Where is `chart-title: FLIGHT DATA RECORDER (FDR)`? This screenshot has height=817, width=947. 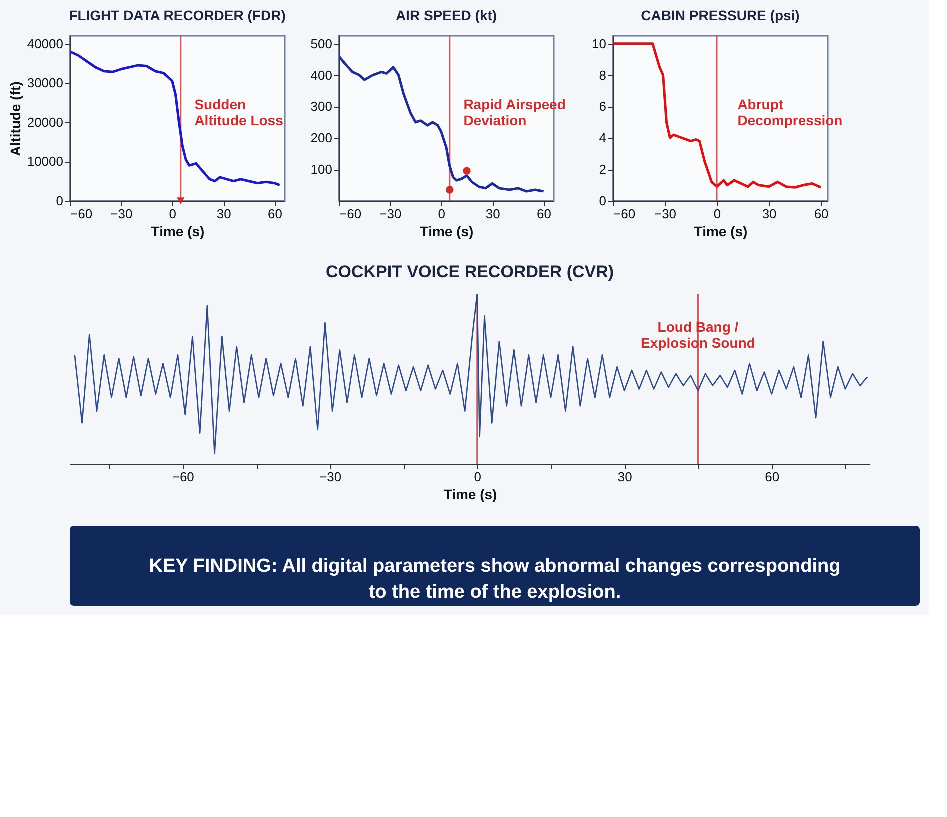
chart-title: FLIGHT DATA RECORDER (FDR) is located at coordinates (177, 15).